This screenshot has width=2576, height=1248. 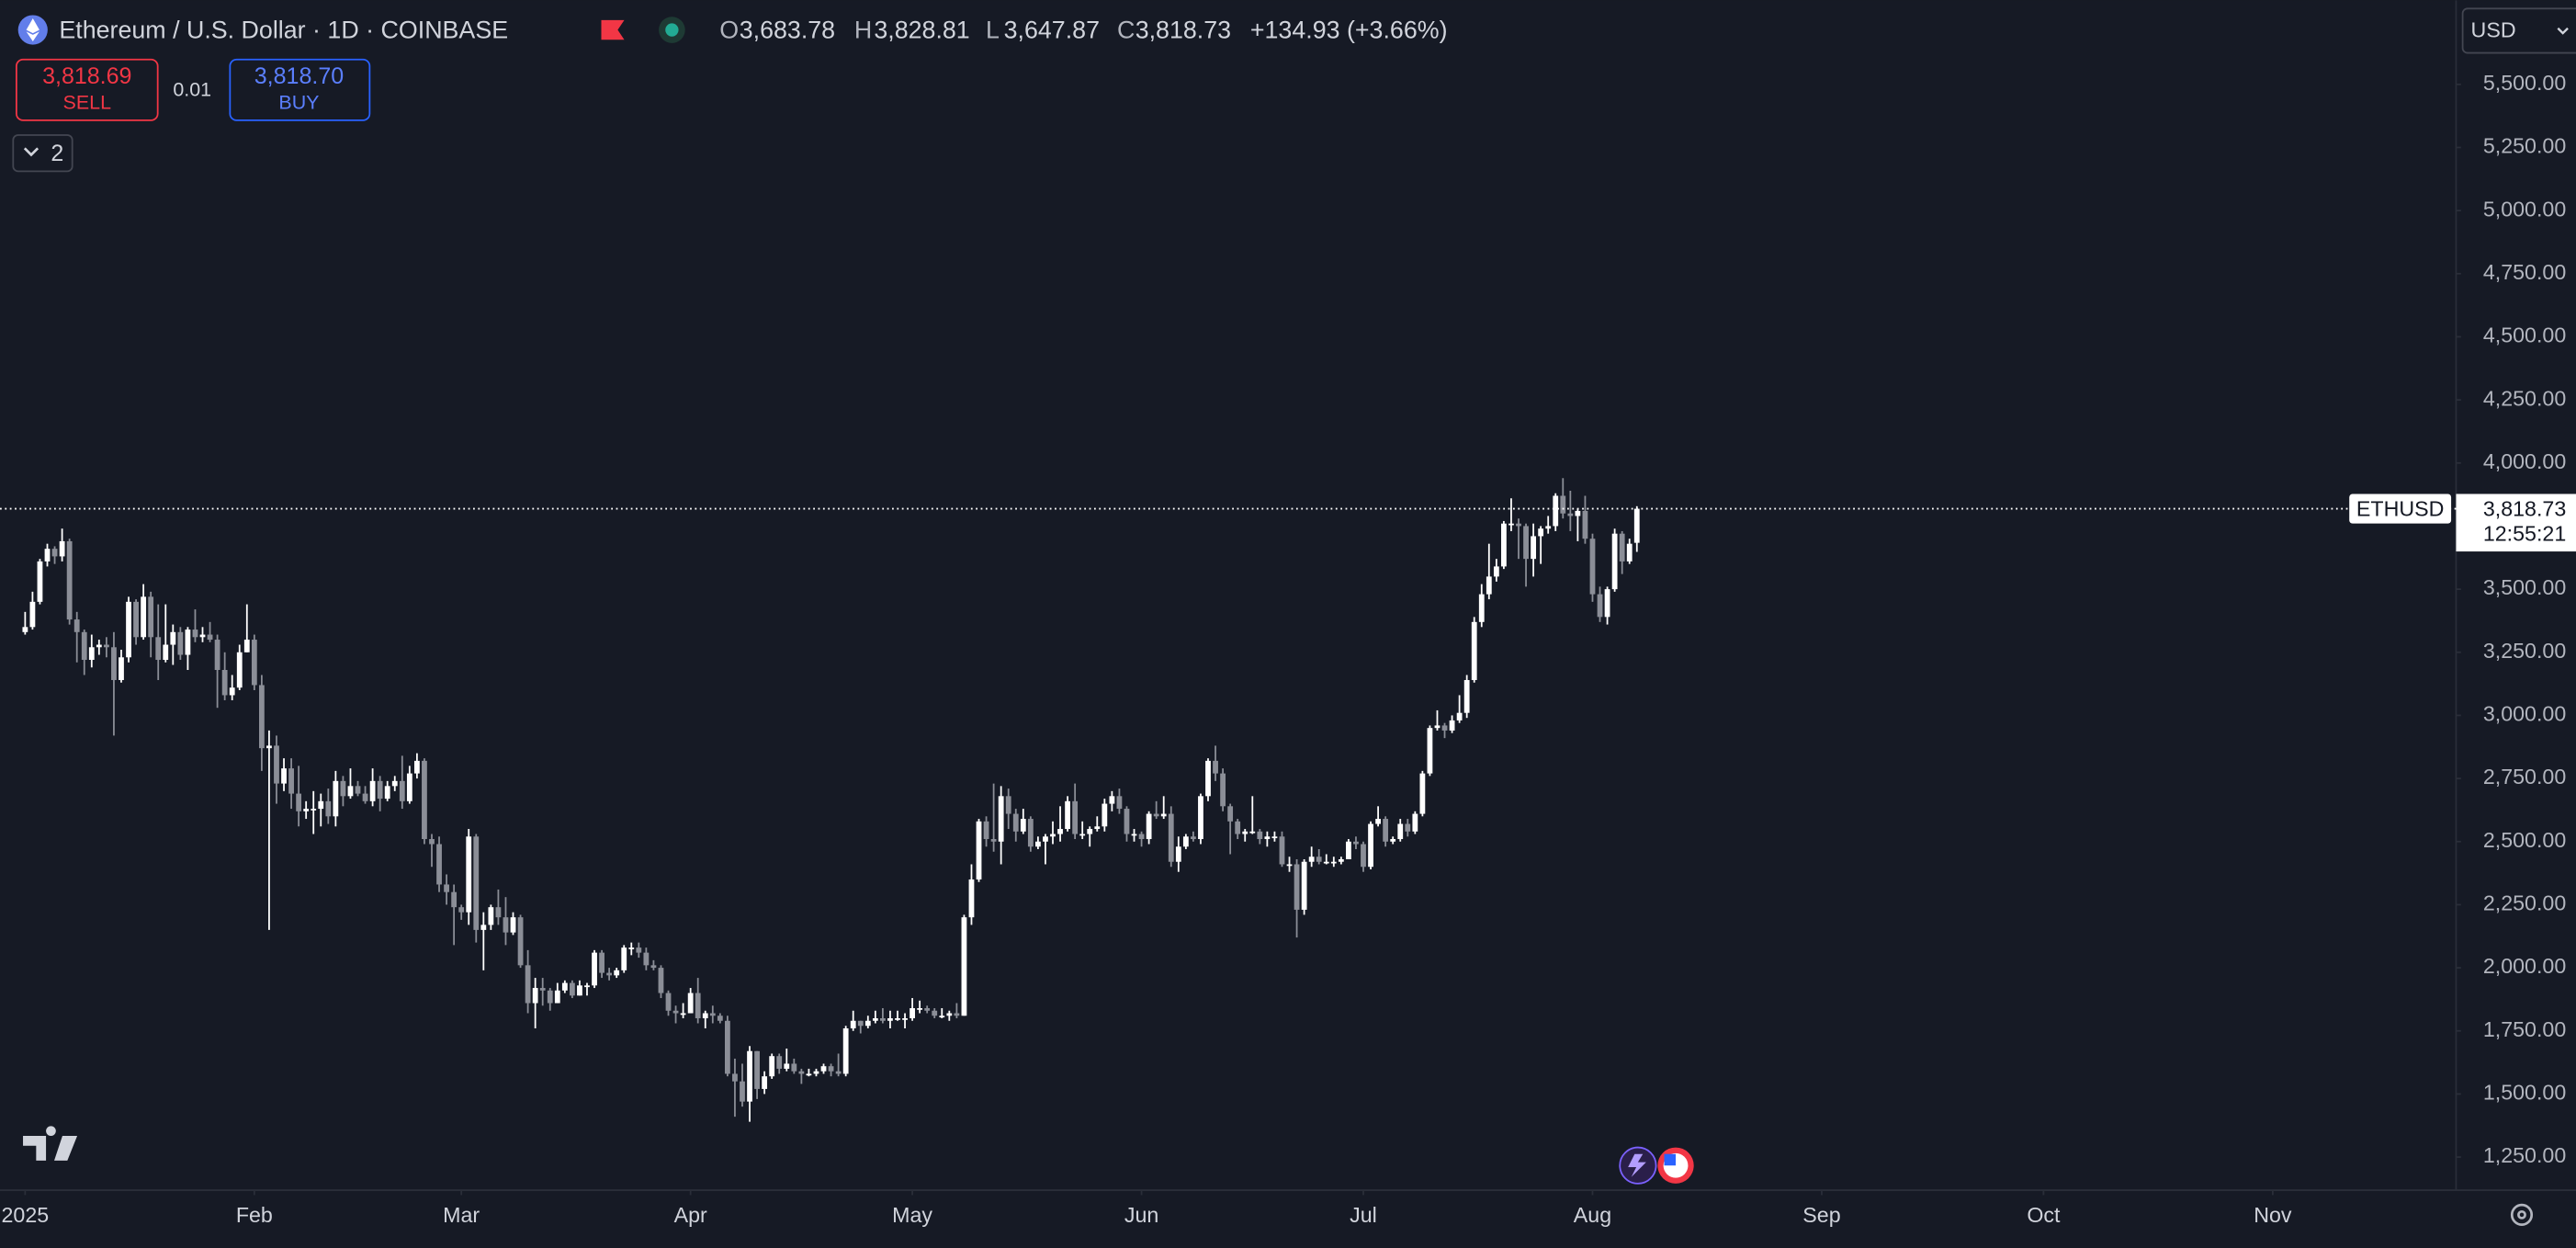 What do you see at coordinates (300, 89) in the screenshot?
I see `buy-button` at bounding box center [300, 89].